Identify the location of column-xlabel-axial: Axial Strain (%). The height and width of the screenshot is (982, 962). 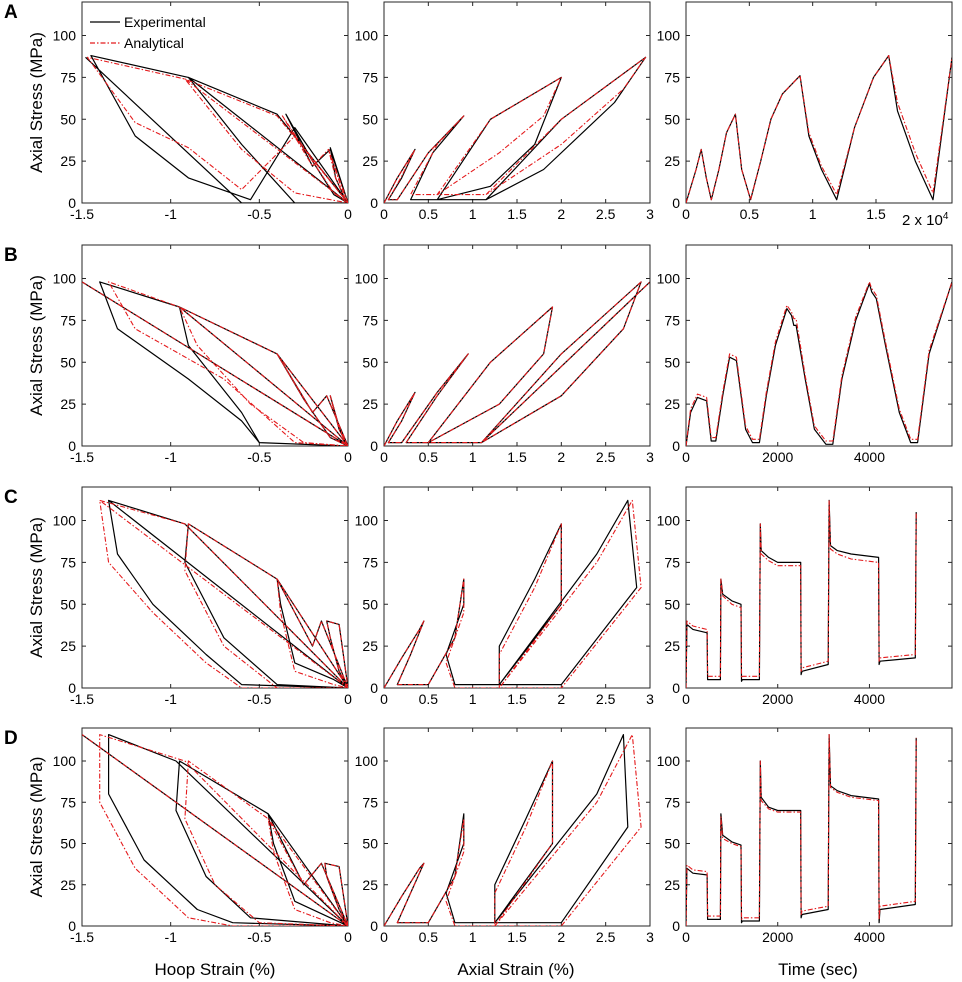
(515, 969).